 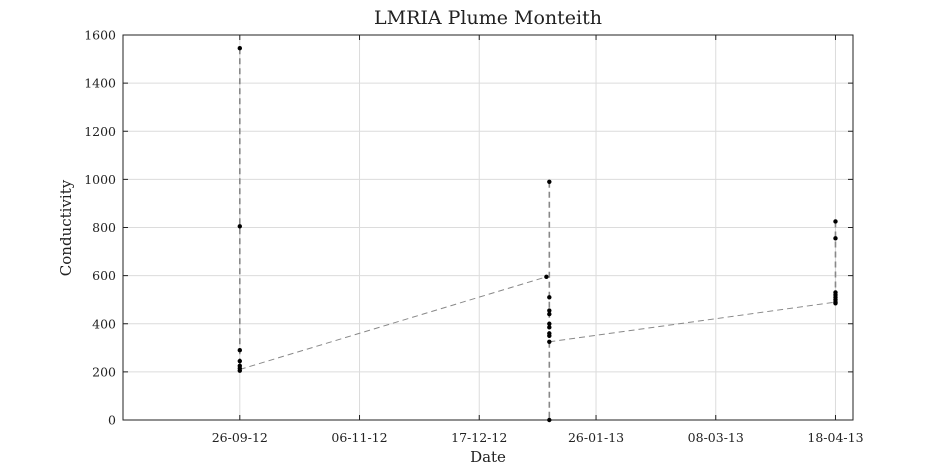 What do you see at coordinates (104, 227) in the screenshot?
I see `y-tick-label: 800` at bounding box center [104, 227].